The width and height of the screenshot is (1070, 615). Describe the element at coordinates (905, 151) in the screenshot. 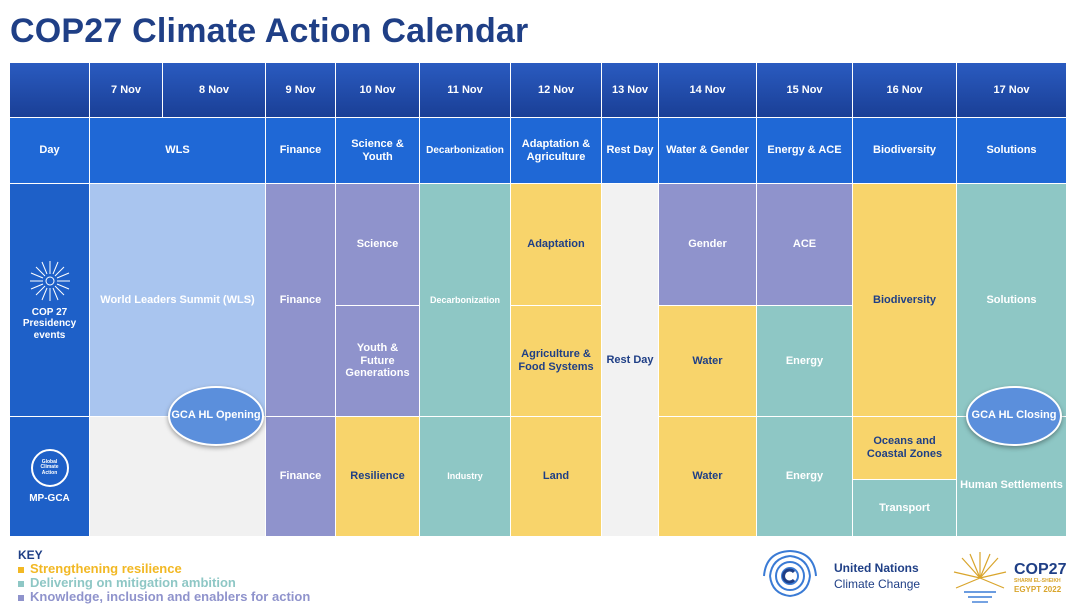

I see `theme-header: Biodiversity` at that location.